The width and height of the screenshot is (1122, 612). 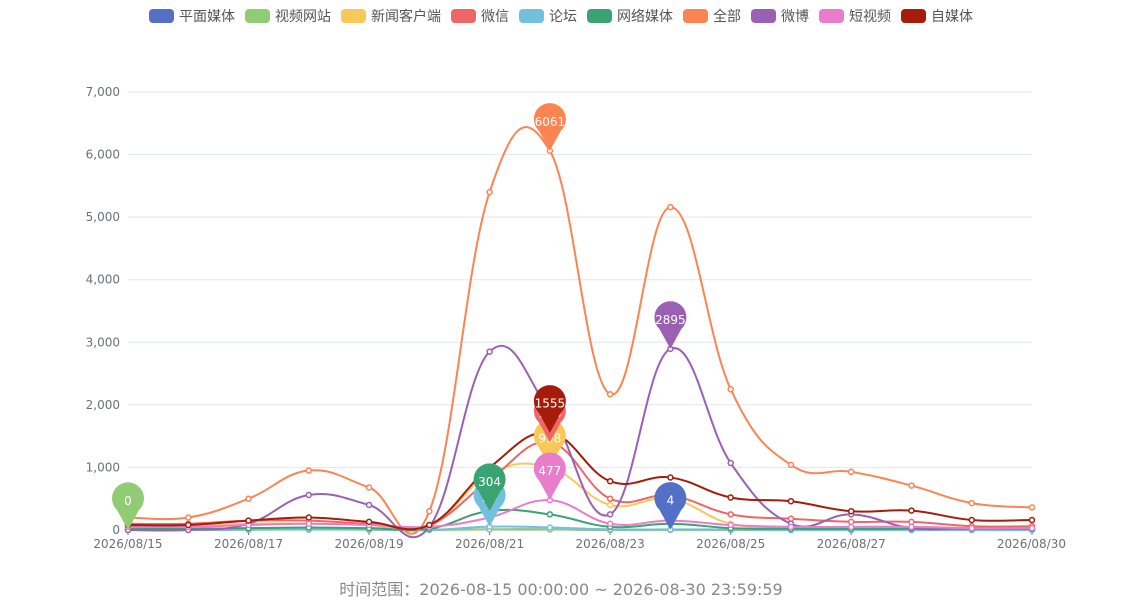 I want to click on marker-label: 477, so click(x=549, y=471).